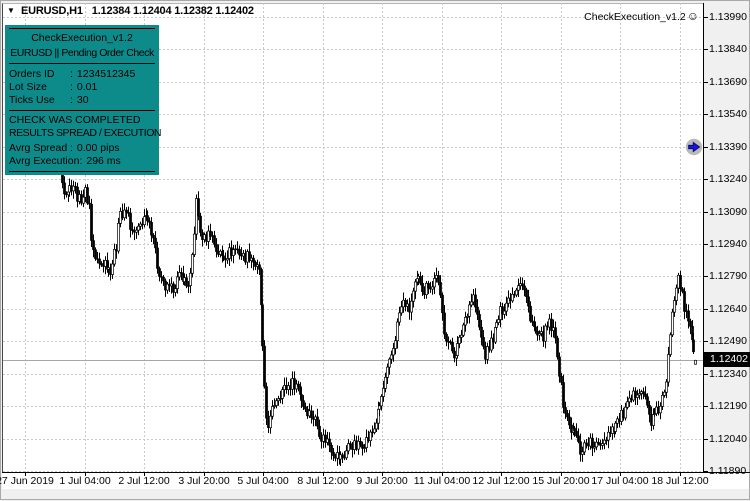 The image size is (750, 501). Describe the element at coordinates (728, 179) in the screenshot. I see `price-axis-label: 1.13240` at that location.